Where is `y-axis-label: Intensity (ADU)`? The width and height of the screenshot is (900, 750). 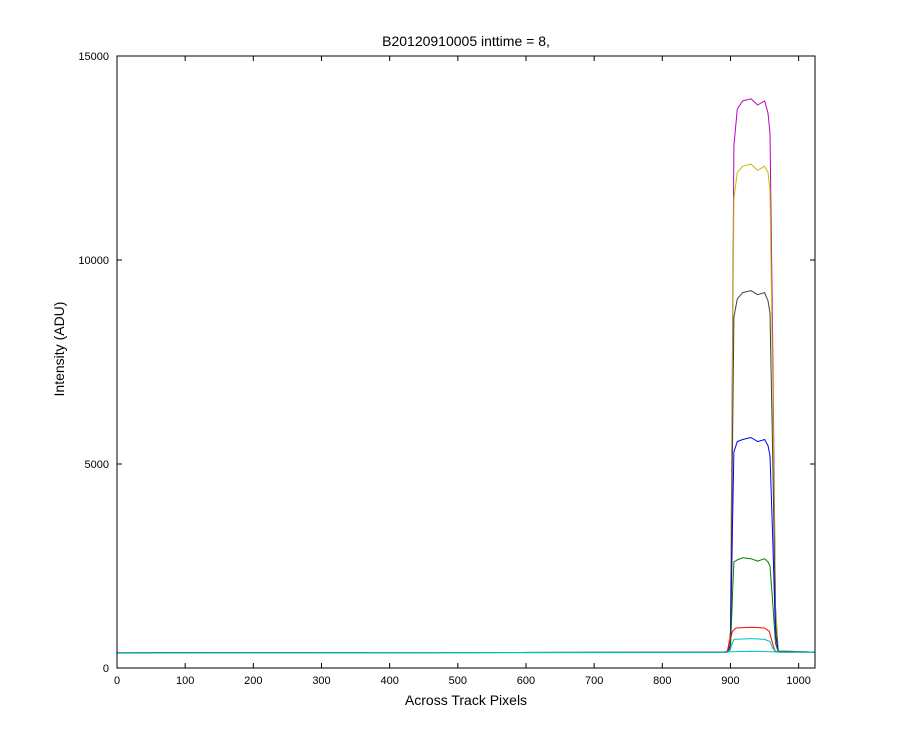
y-axis-label: Intensity (ADU) is located at coordinates (59, 349).